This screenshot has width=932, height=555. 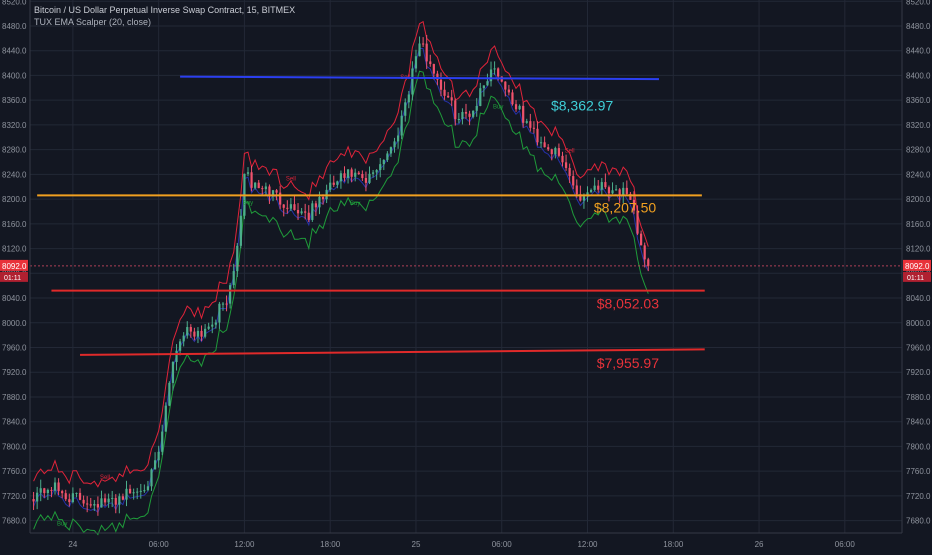 I want to click on y-tick-label-right: 8000.0, so click(x=918, y=323).